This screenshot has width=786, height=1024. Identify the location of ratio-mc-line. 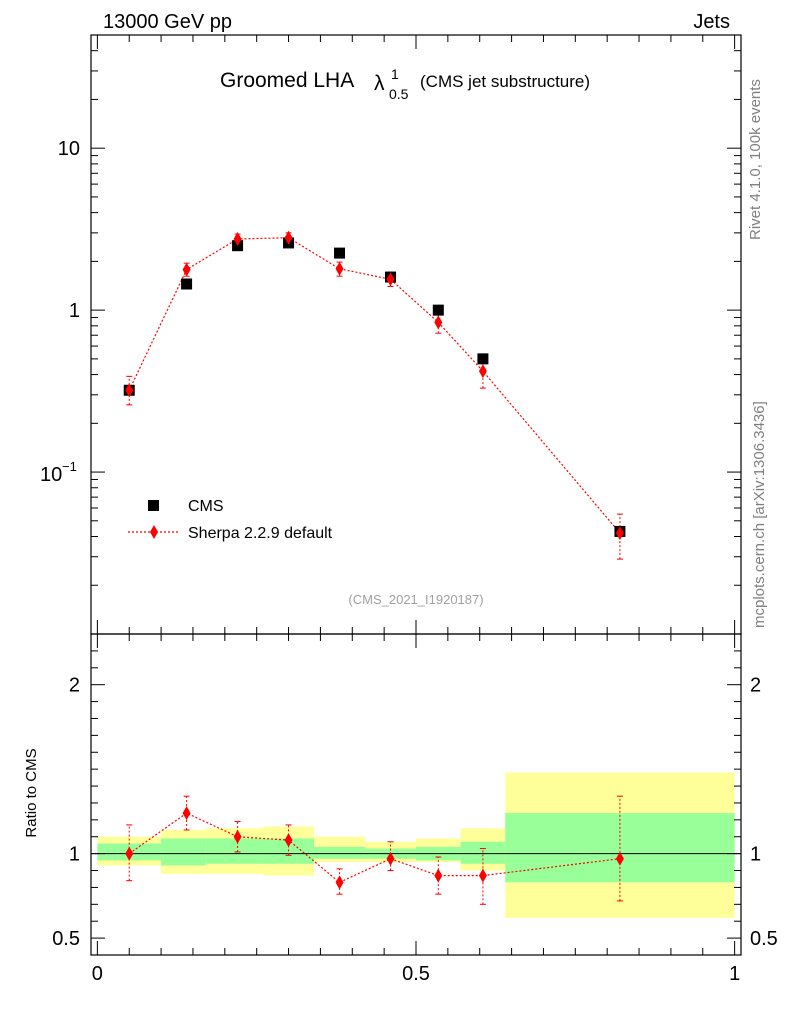
(374, 848).